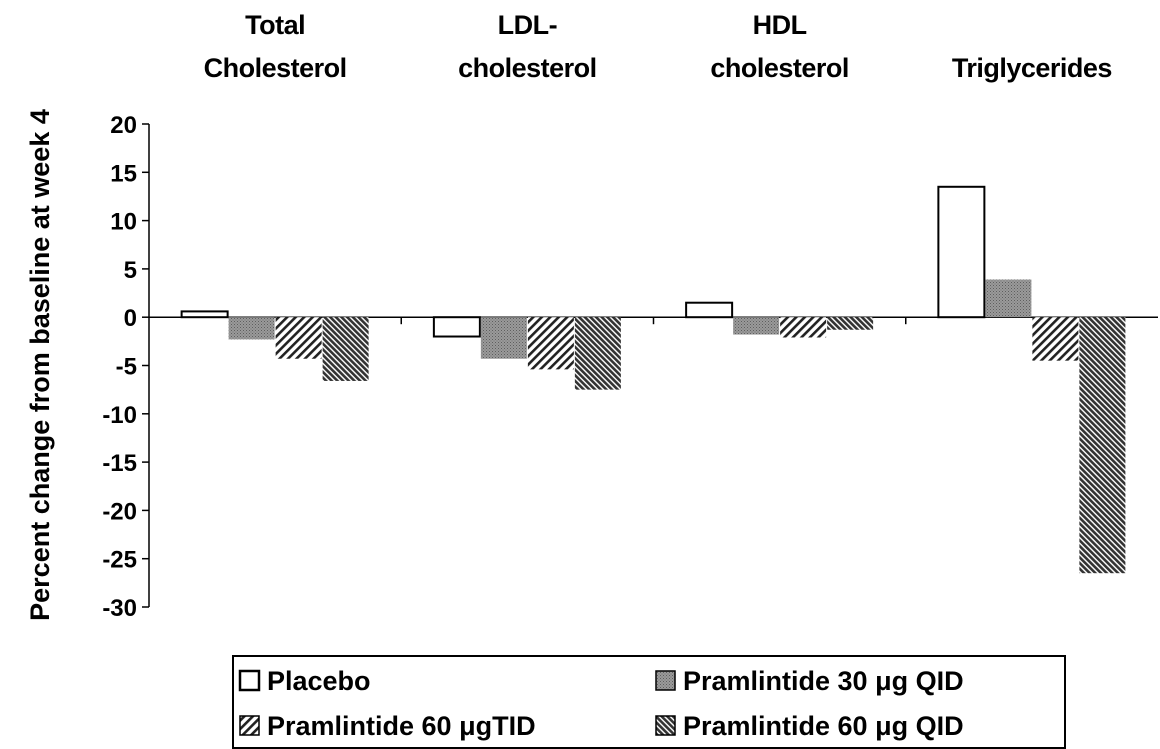 Image resolution: width=1160 pixels, height=749 pixels. Describe the element at coordinates (780, 25) in the screenshot. I see `category-label: HDL` at that location.